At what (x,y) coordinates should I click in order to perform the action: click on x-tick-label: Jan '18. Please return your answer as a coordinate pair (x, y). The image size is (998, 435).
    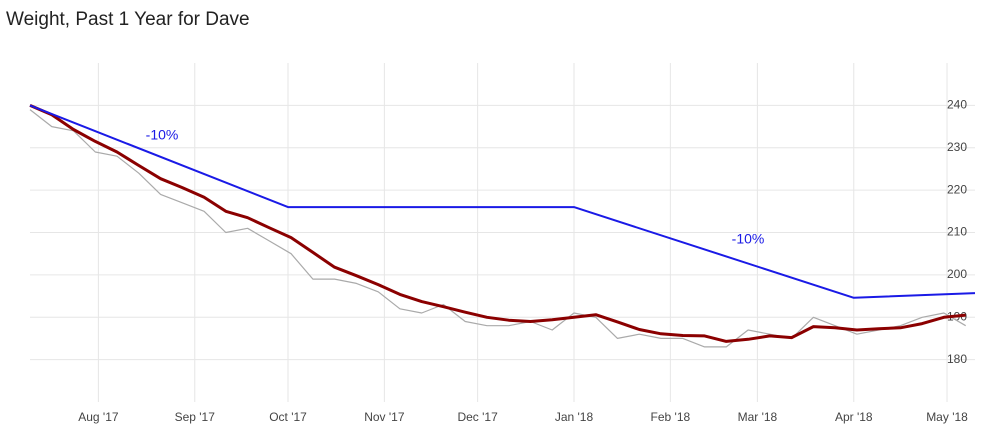
    Looking at the image, I should click on (574, 417).